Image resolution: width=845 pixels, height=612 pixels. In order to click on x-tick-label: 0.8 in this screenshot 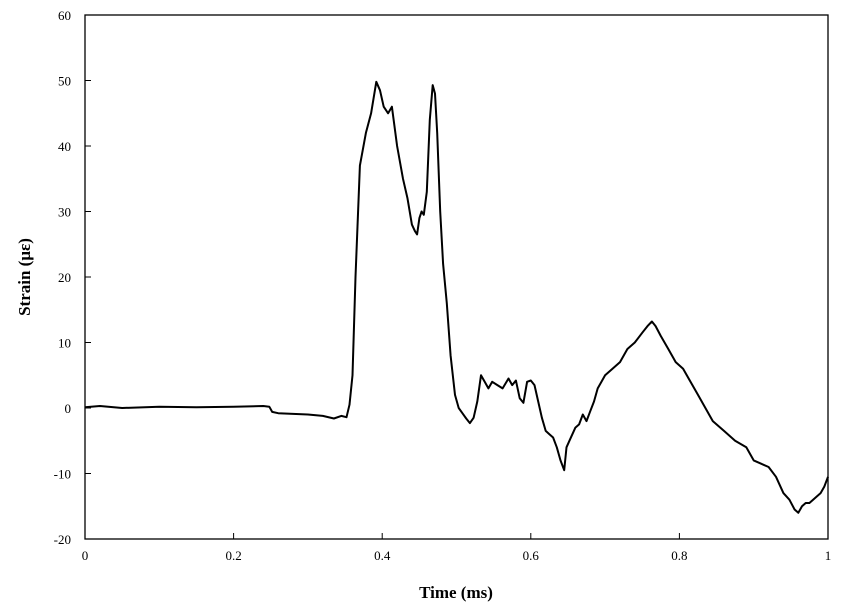, I will do `click(679, 555)`.